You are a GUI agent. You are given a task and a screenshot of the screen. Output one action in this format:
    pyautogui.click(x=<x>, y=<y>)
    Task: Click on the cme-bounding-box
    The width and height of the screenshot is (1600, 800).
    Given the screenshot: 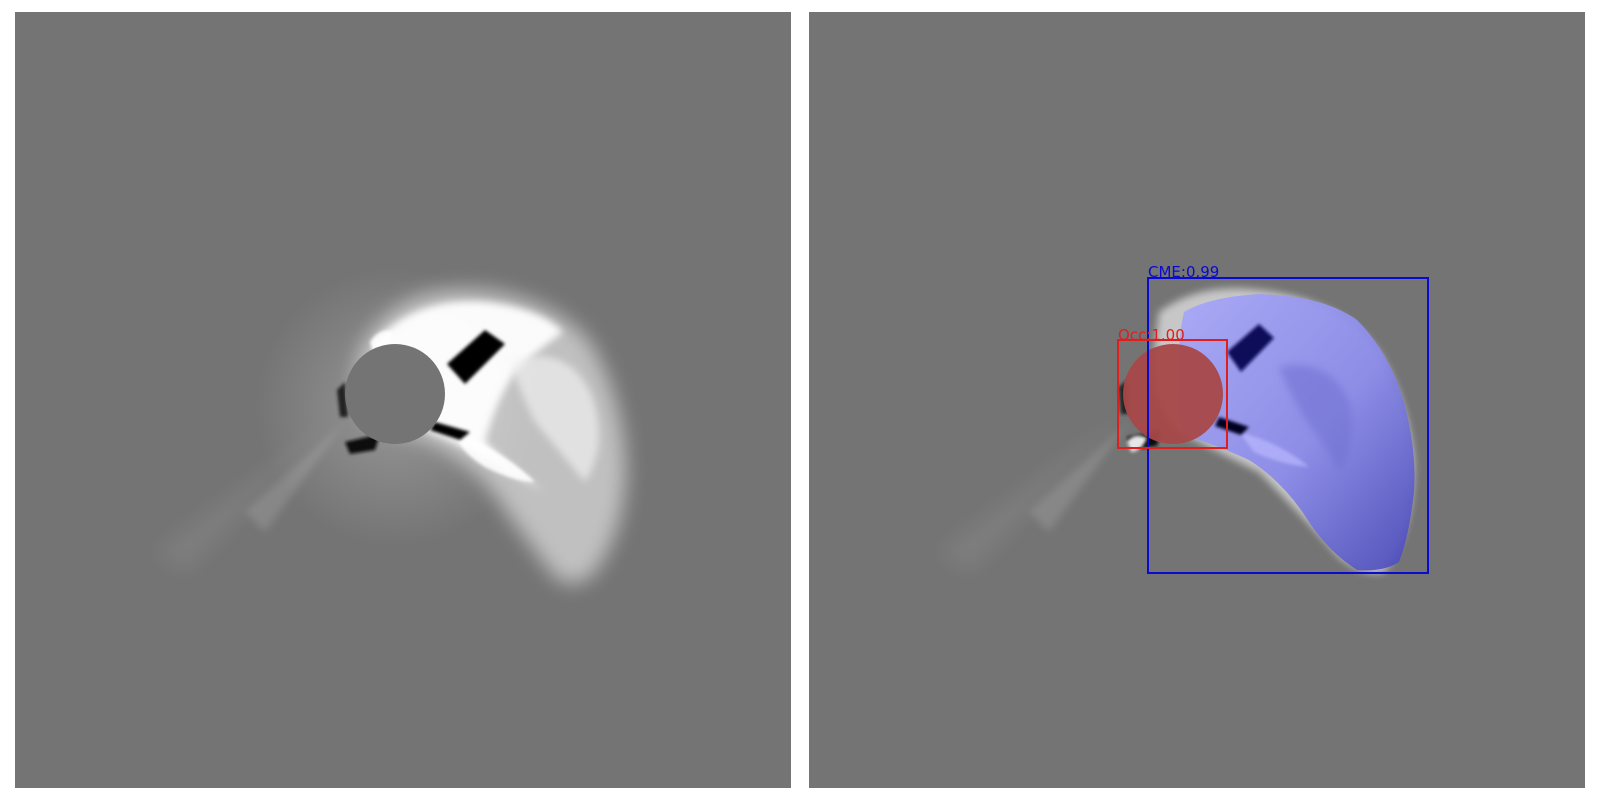 What is the action you would take?
    pyautogui.click(x=1288, y=425)
    